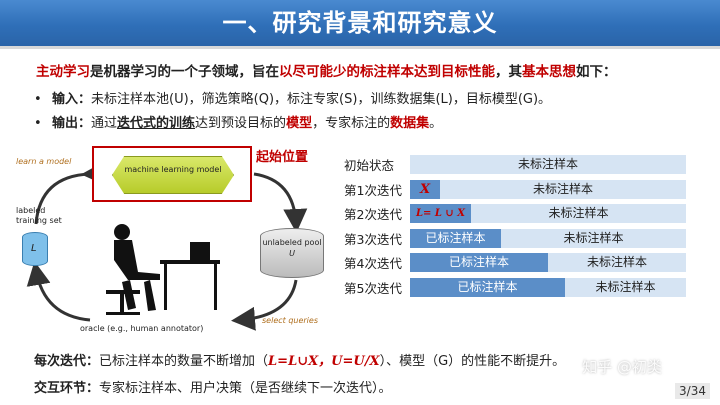 This screenshot has height=405, width=720. What do you see at coordinates (472, 361) in the screenshot?
I see `summary-iteration-text-2: ）、模型（G）的性能不断提升。` at bounding box center [472, 361].